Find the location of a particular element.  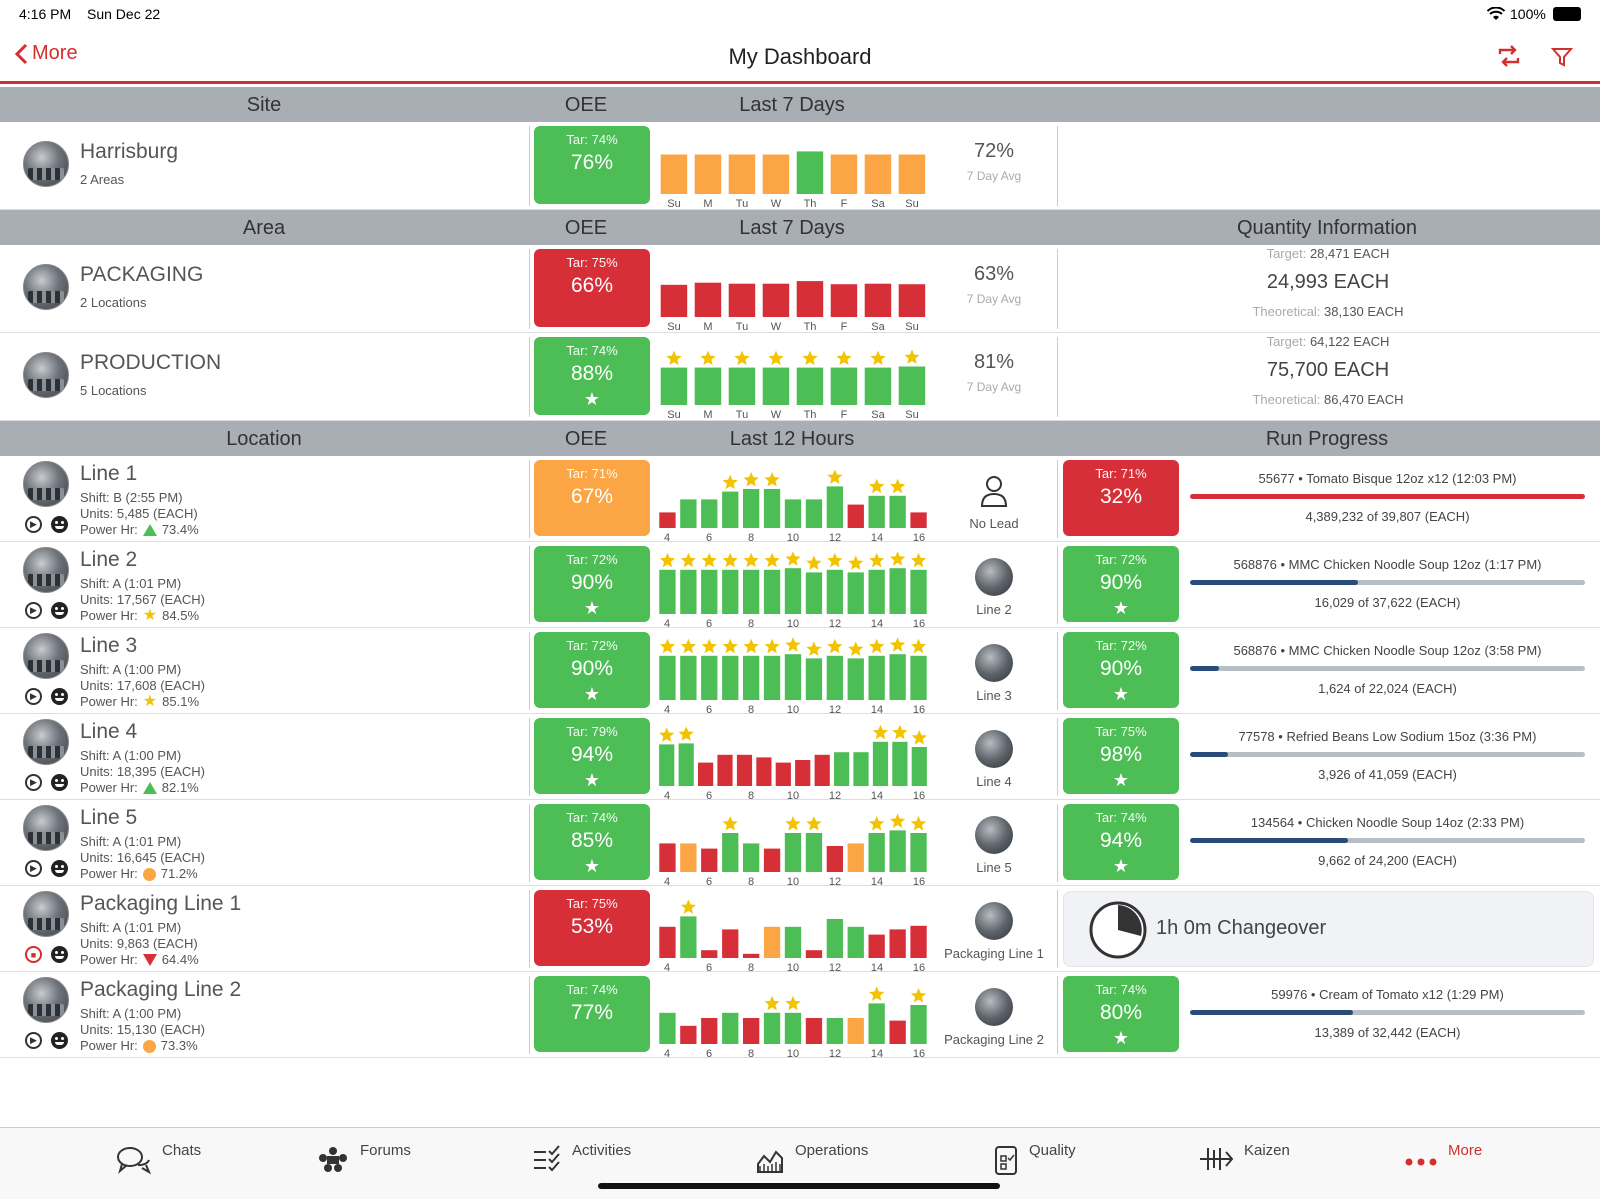

oee-value: 67% is located at coordinates (592, 496).